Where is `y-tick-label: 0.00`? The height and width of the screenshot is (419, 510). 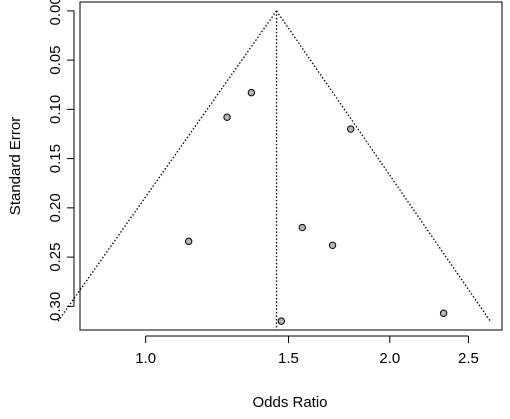
y-tick-label: 0.00 is located at coordinates (55, 12).